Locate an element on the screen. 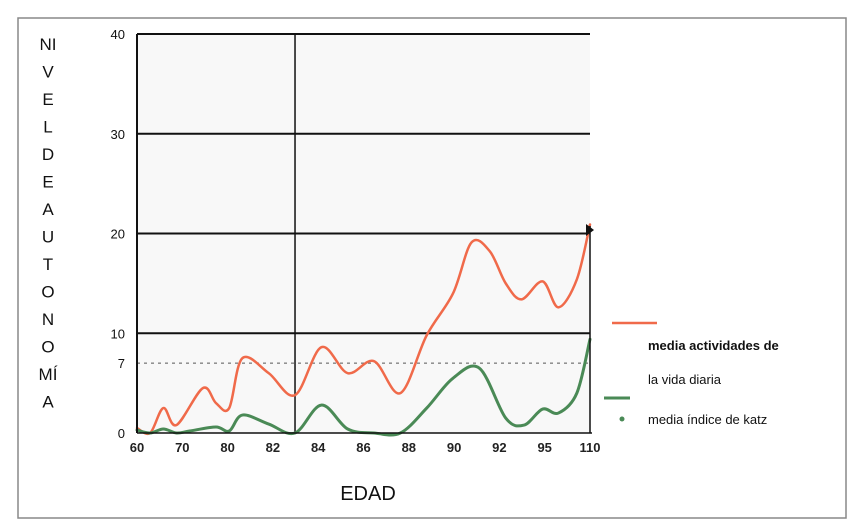 The width and height of the screenshot is (862, 528). x-tick-label: 70 is located at coordinates (182, 447).